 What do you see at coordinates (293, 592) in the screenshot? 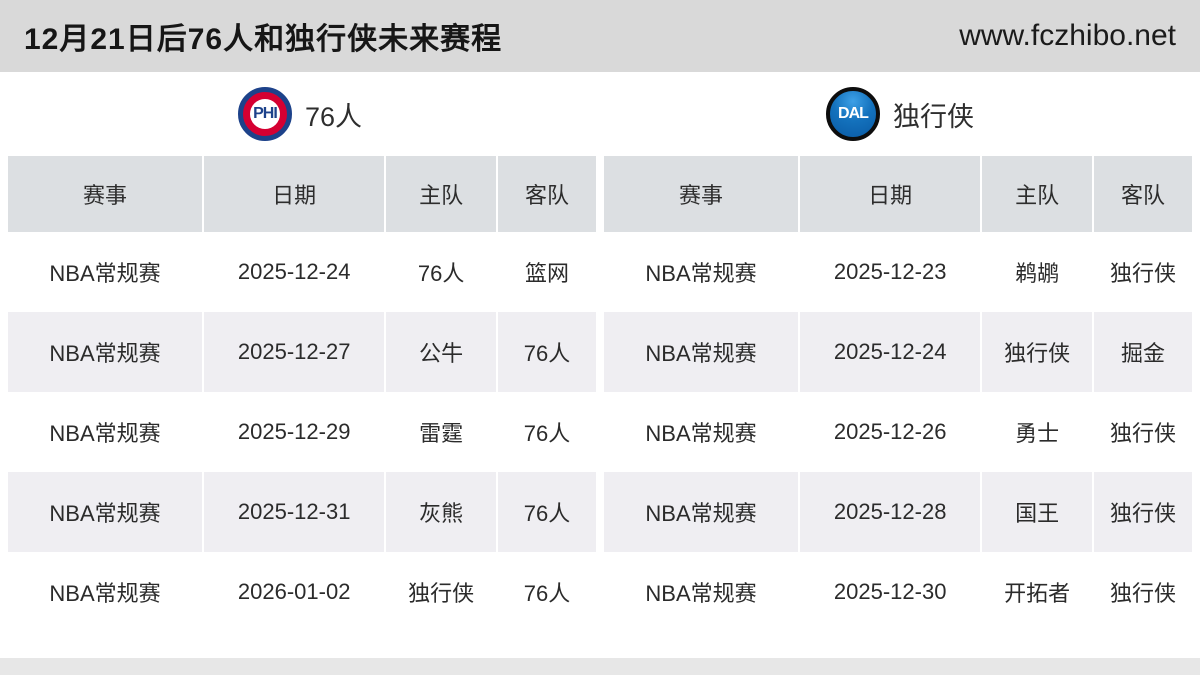
I see `date-cell: 2026-01-02` at bounding box center [293, 592].